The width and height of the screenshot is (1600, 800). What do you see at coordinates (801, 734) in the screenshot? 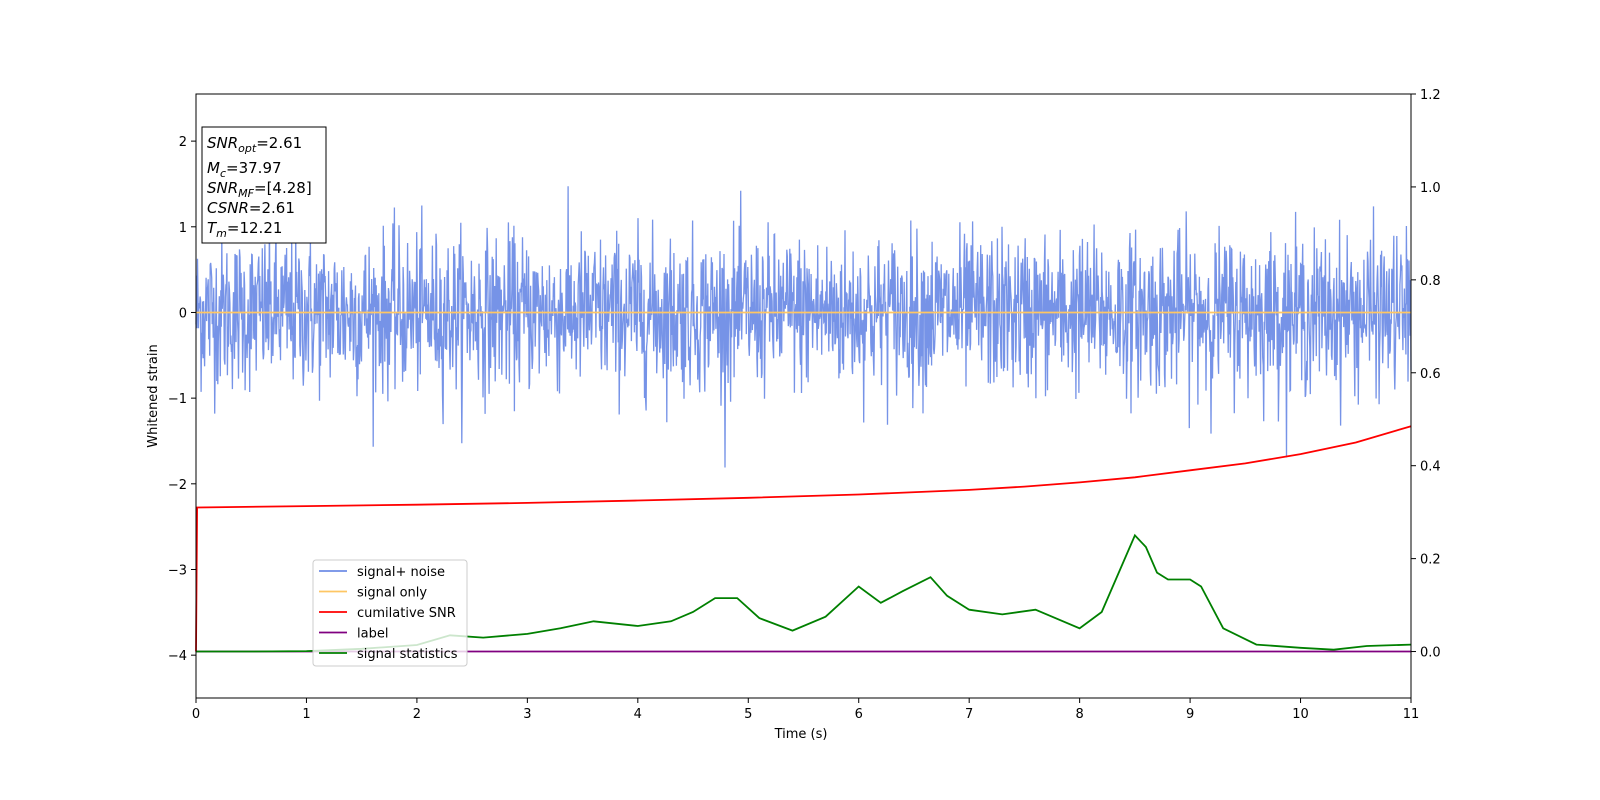
I see `x-axis-label: Time (s)` at bounding box center [801, 734].